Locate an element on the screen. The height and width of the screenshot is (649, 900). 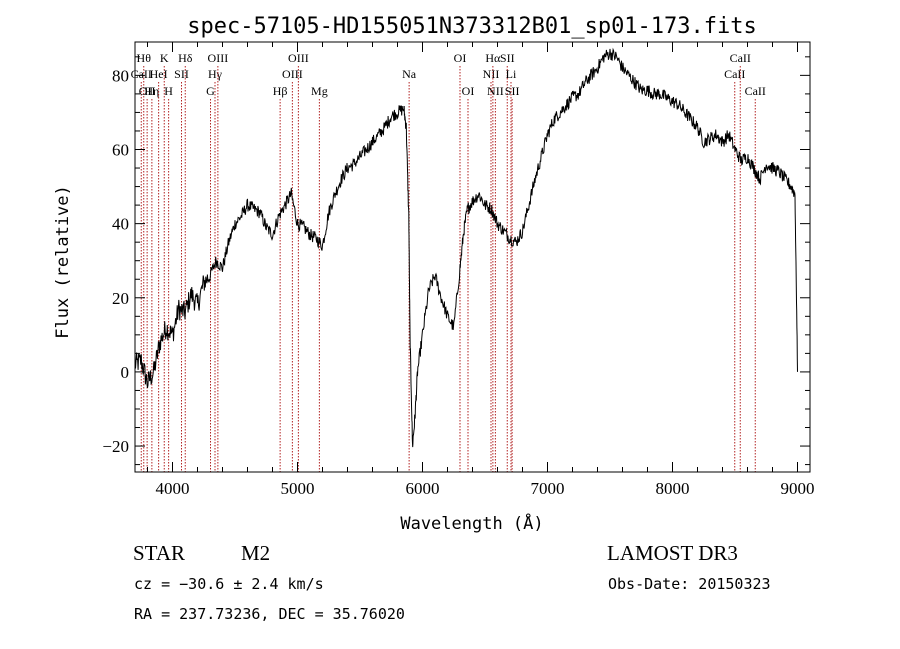
object-subclass: M2 is located at coordinates (255, 553).